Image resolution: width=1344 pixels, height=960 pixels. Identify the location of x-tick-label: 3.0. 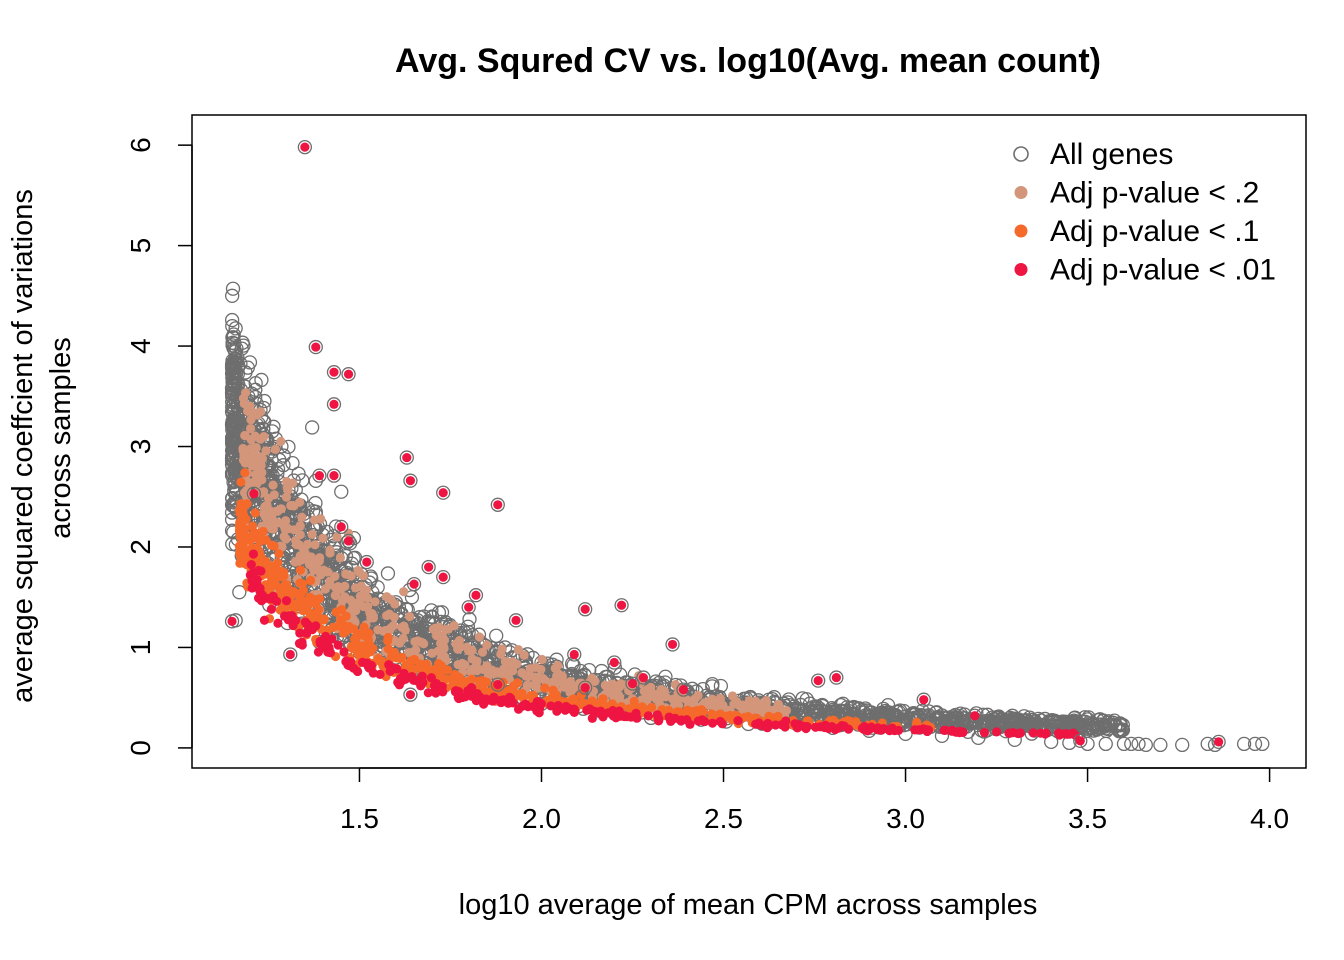
(905, 818).